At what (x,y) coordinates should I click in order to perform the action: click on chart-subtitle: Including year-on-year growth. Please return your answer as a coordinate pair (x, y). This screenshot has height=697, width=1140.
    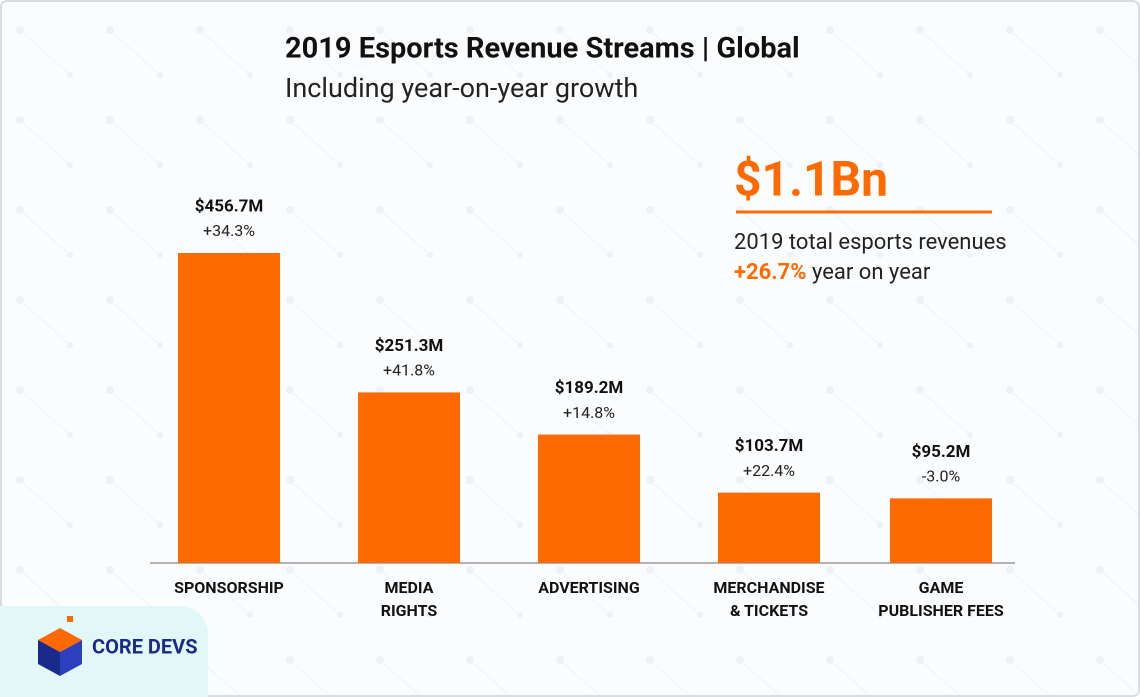
    Looking at the image, I should click on (461, 88).